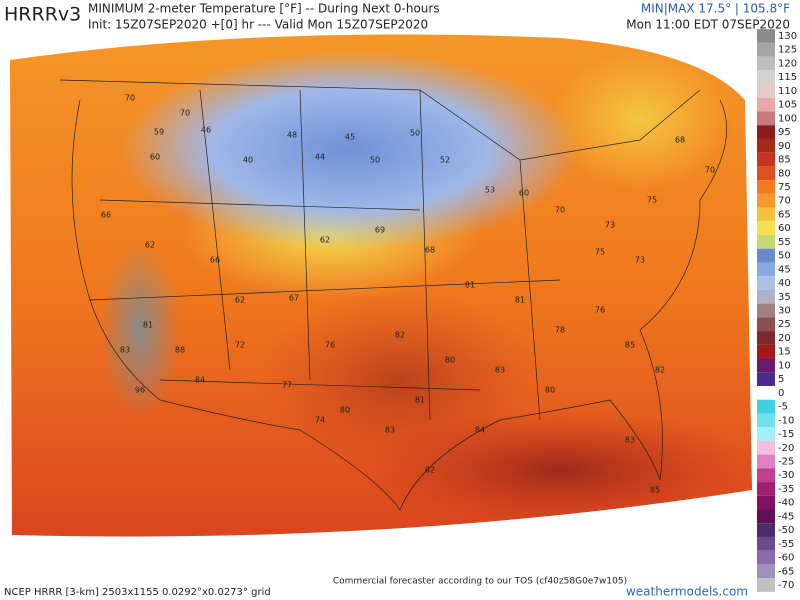 The height and width of the screenshot is (600, 800). What do you see at coordinates (781, 393) in the screenshot?
I see `colorbar-label: 0` at bounding box center [781, 393].